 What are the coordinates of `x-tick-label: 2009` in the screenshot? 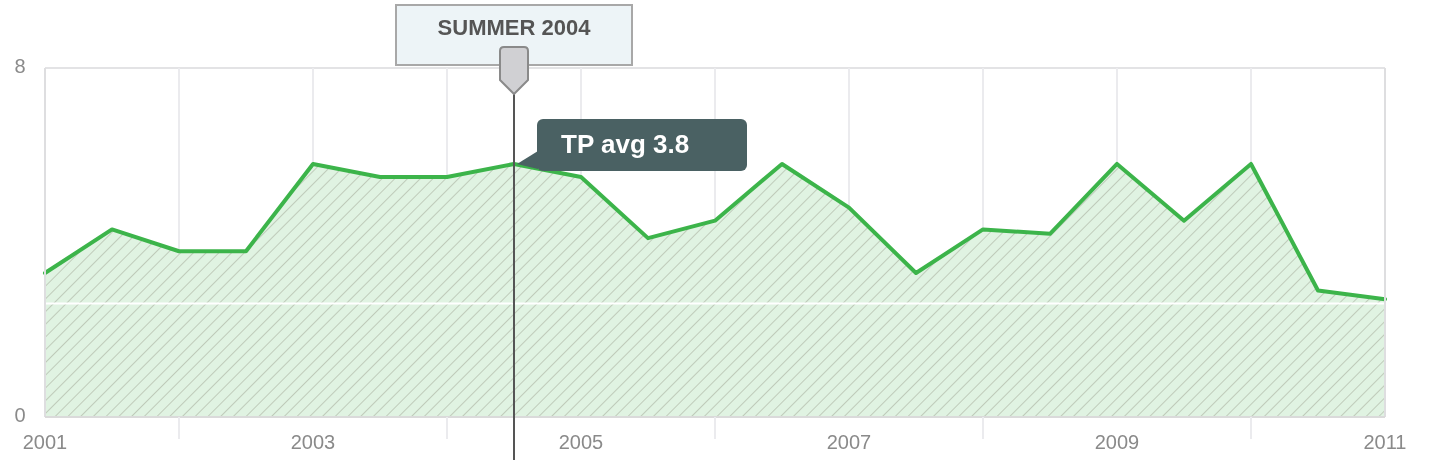 It's located at (1117, 442).